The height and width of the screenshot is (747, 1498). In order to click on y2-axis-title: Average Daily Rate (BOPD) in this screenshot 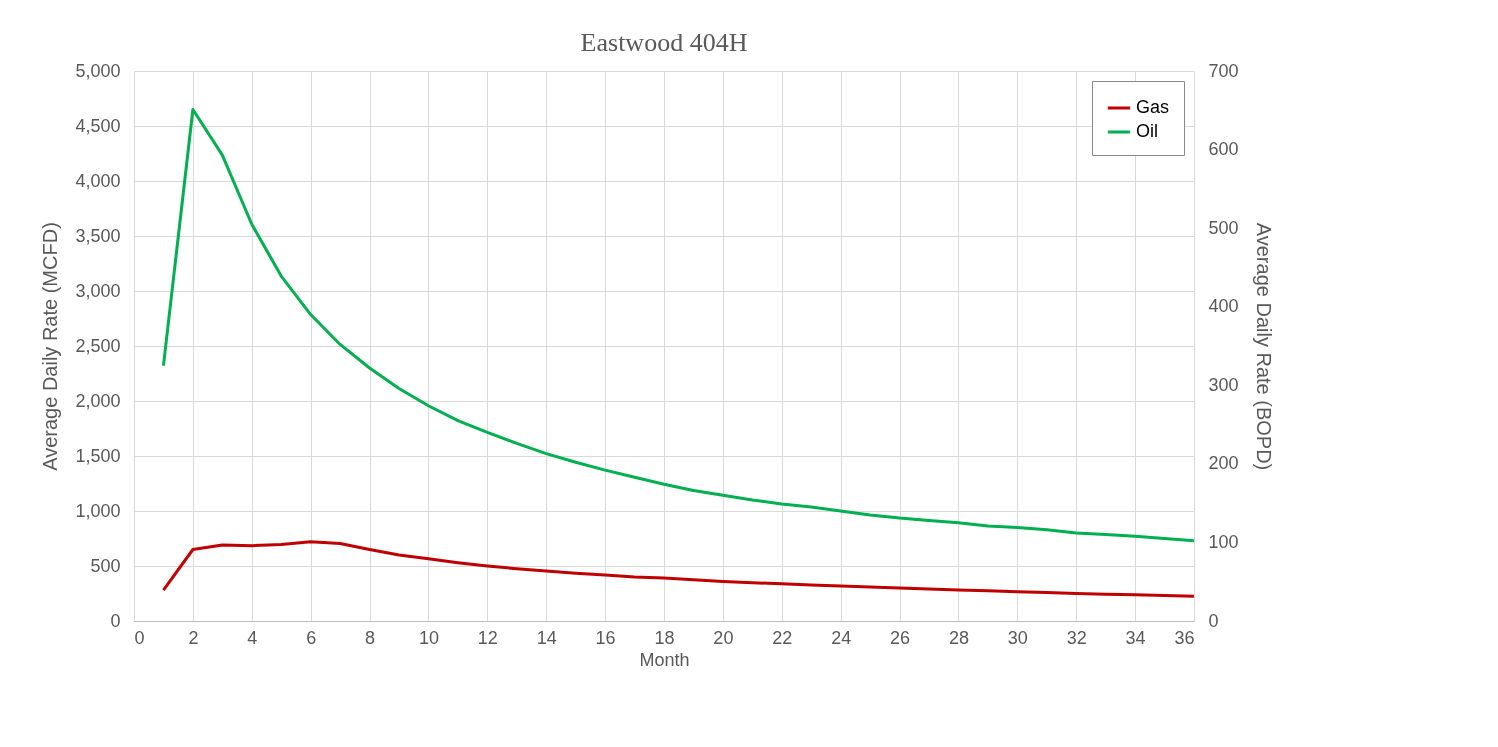, I will do `click(1263, 346)`.